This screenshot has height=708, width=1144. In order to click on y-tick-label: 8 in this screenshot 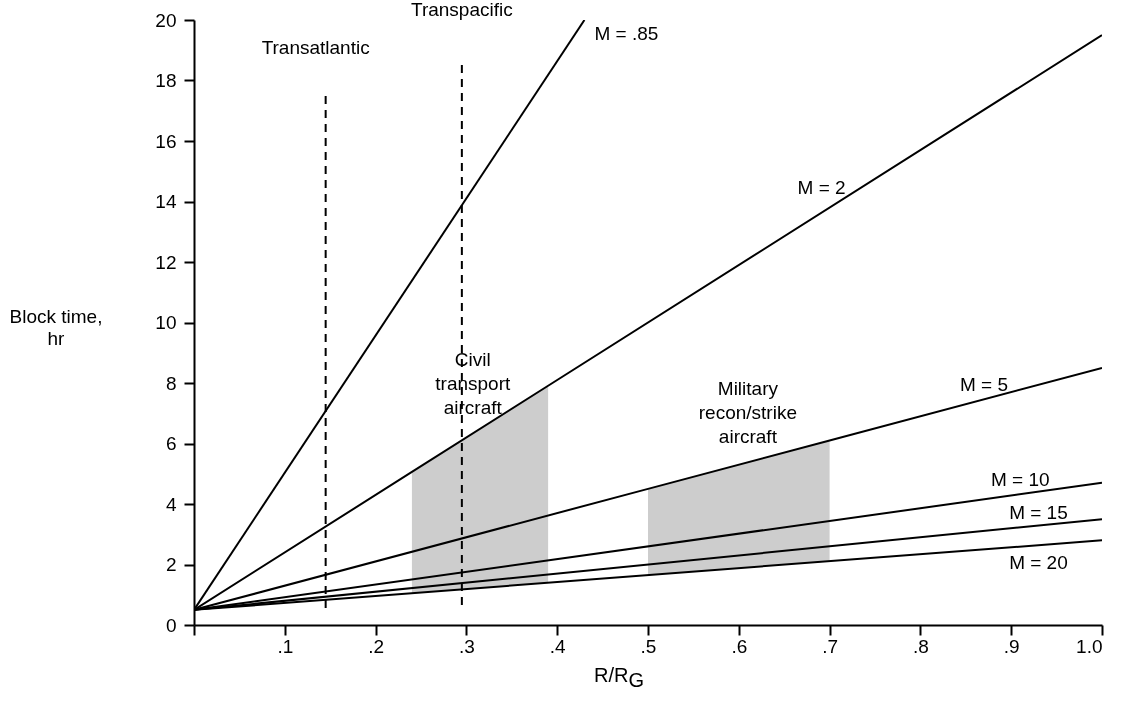, I will do `click(171, 383)`.